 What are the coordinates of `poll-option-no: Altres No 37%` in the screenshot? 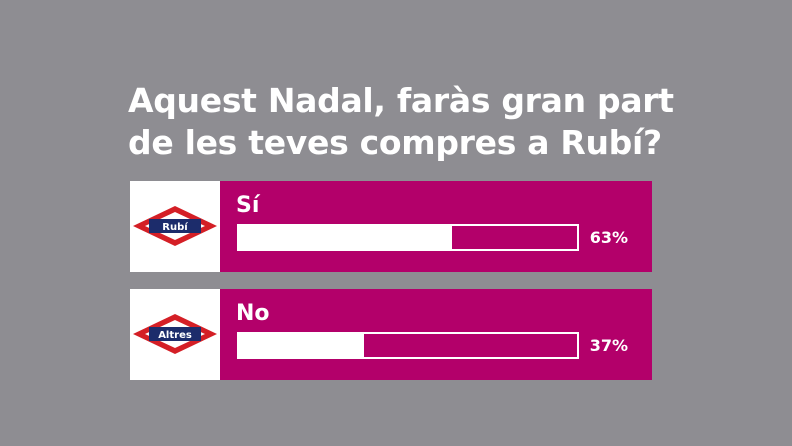 It's located at (391, 334).